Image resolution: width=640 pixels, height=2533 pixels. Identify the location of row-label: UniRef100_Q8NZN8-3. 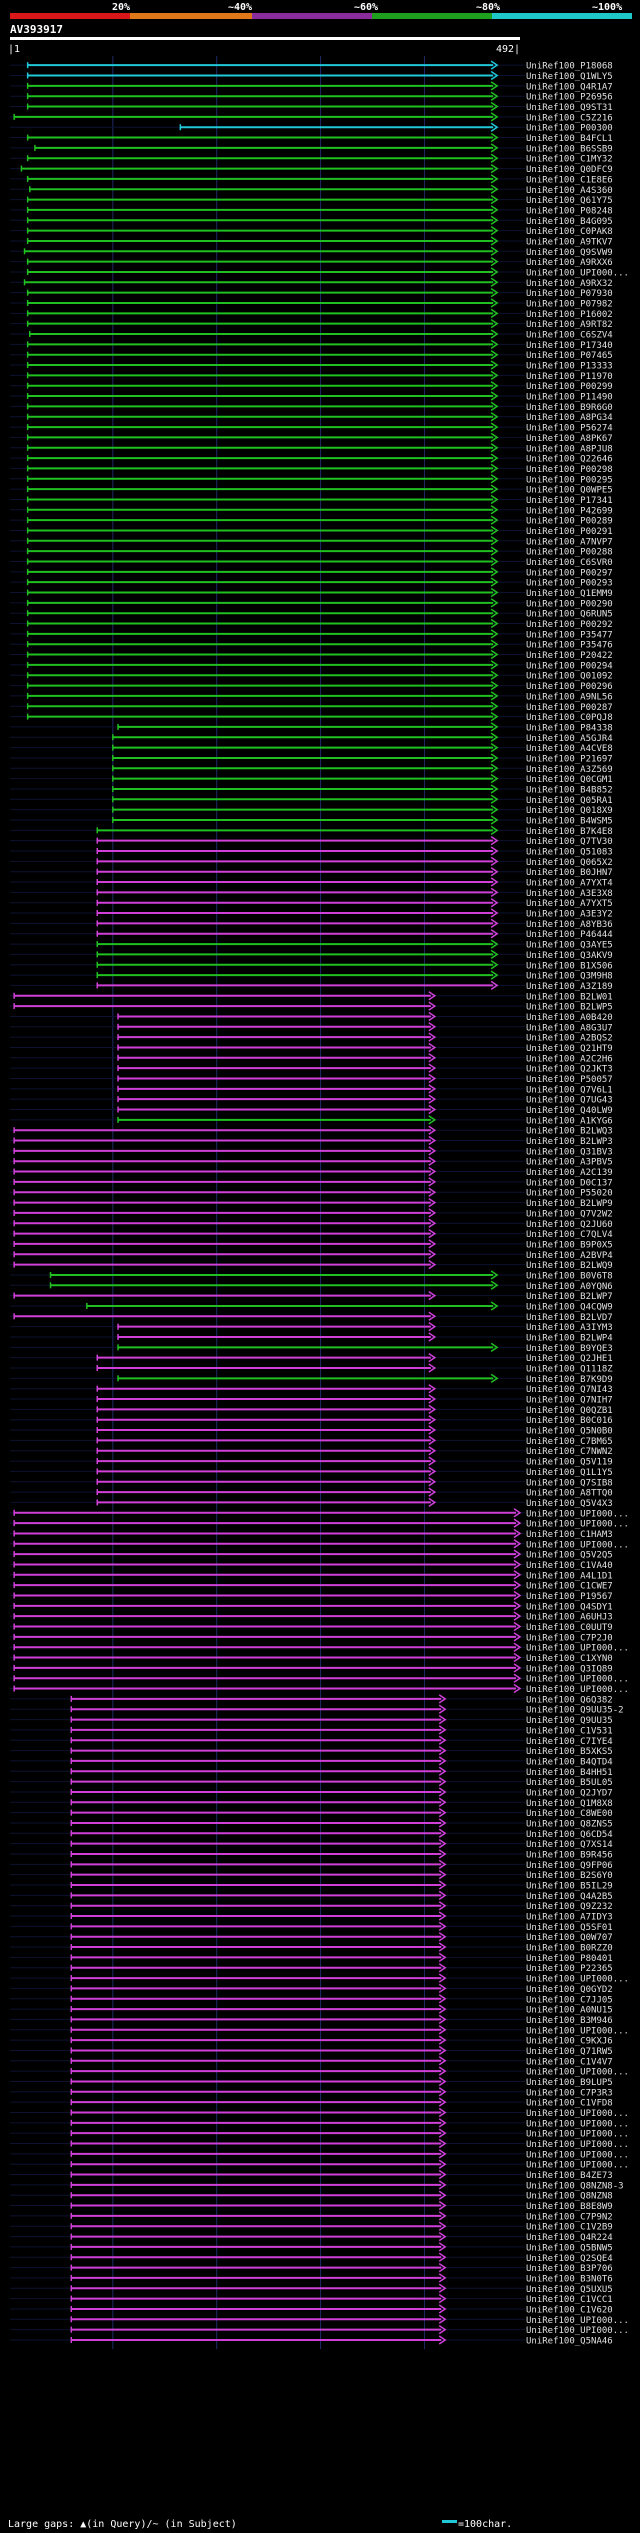
(575, 2186).